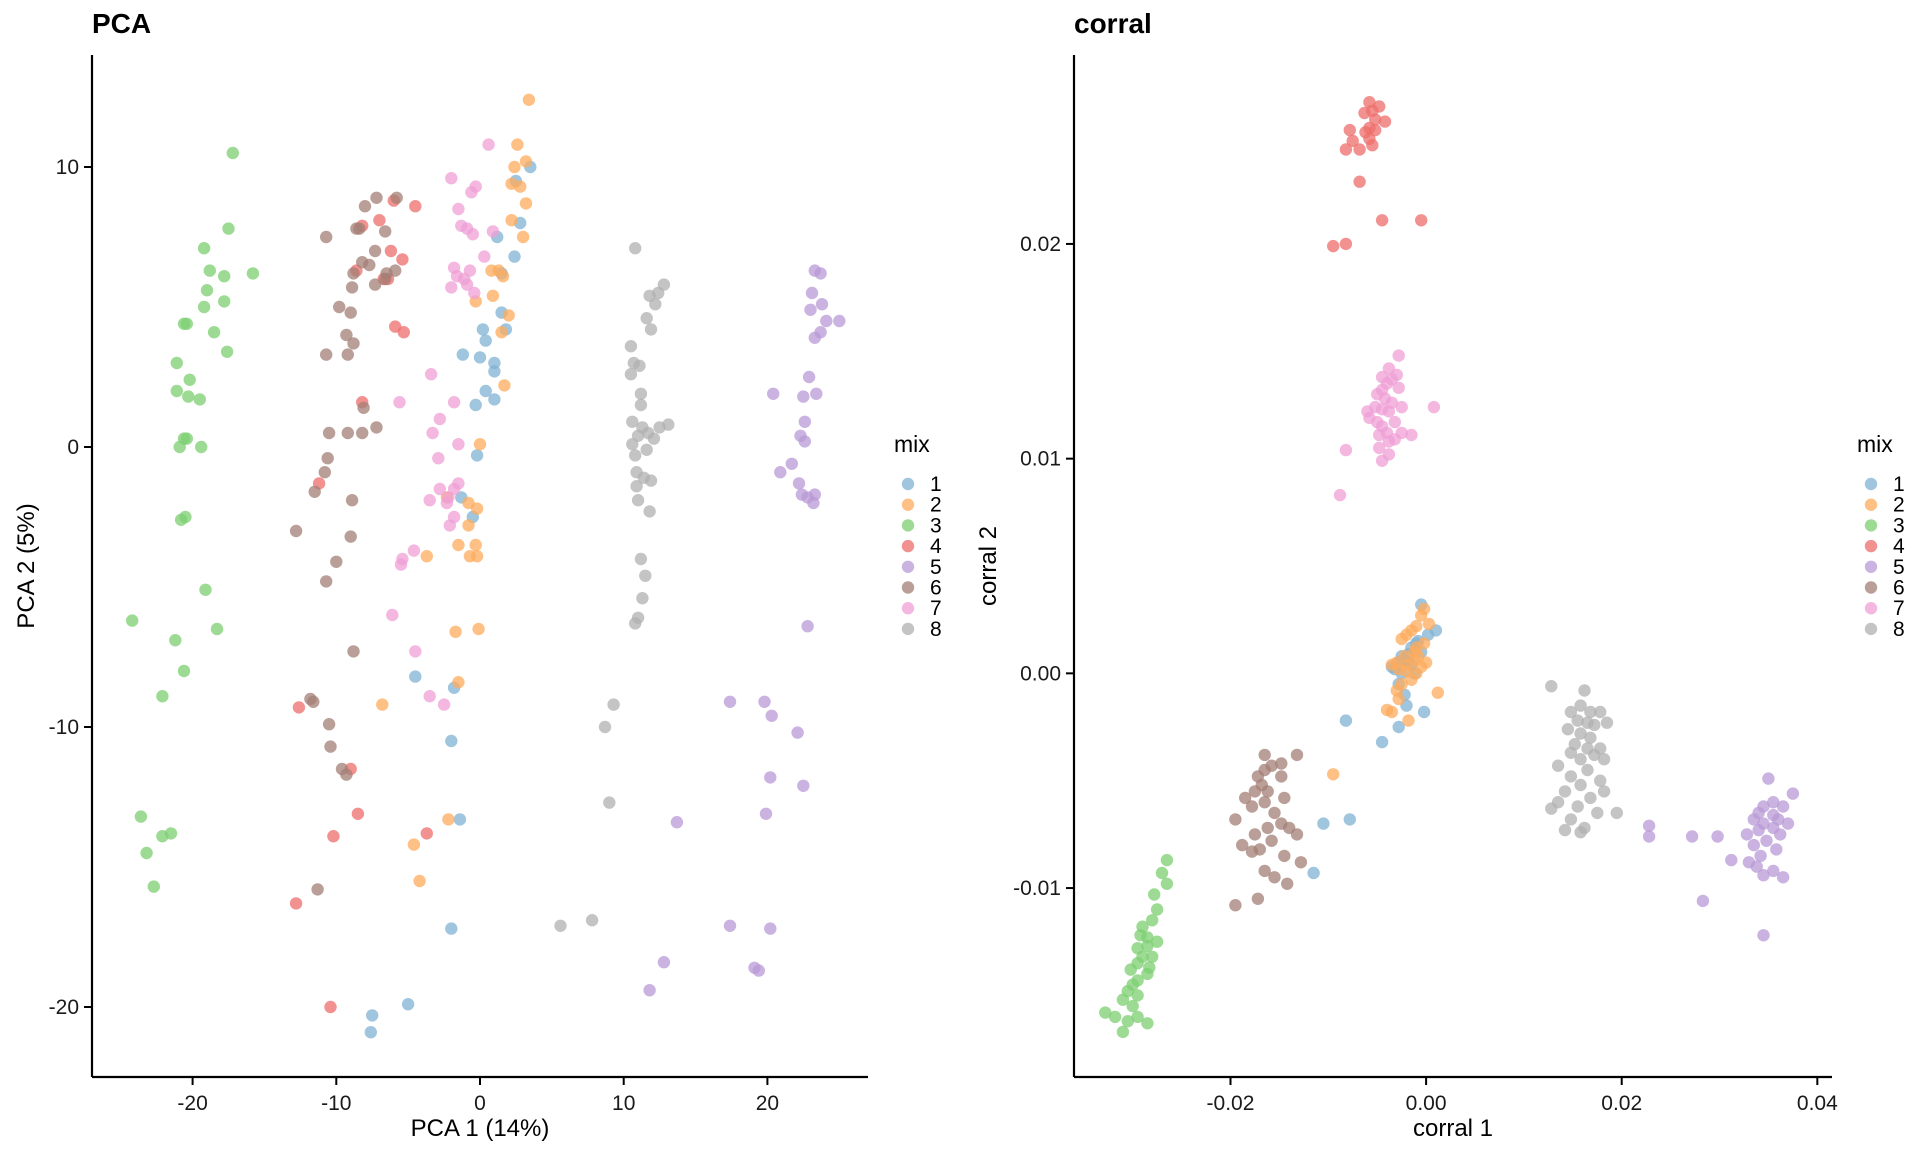 This screenshot has height=1152, width=1920. What do you see at coordinates (1040, 459) in the screenshot?
I see `corral-y-tick-label: 0.01` at bounding box center [1040, 459].